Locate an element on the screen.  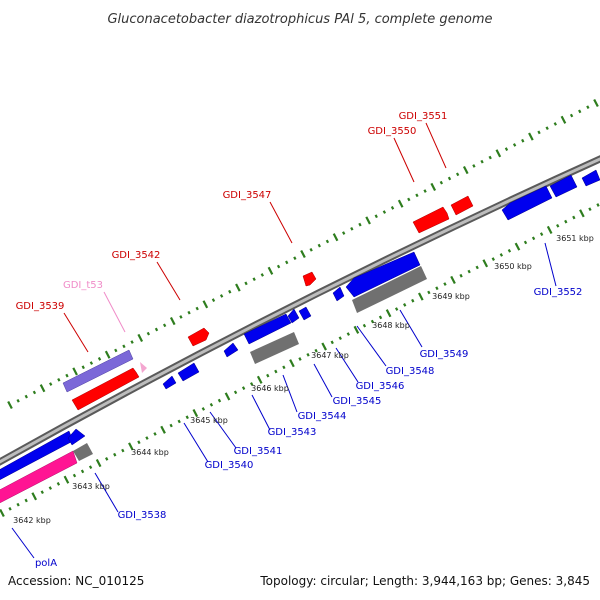
label-GDI_3540: GDI_3540 is located at coordinates (229, 465).